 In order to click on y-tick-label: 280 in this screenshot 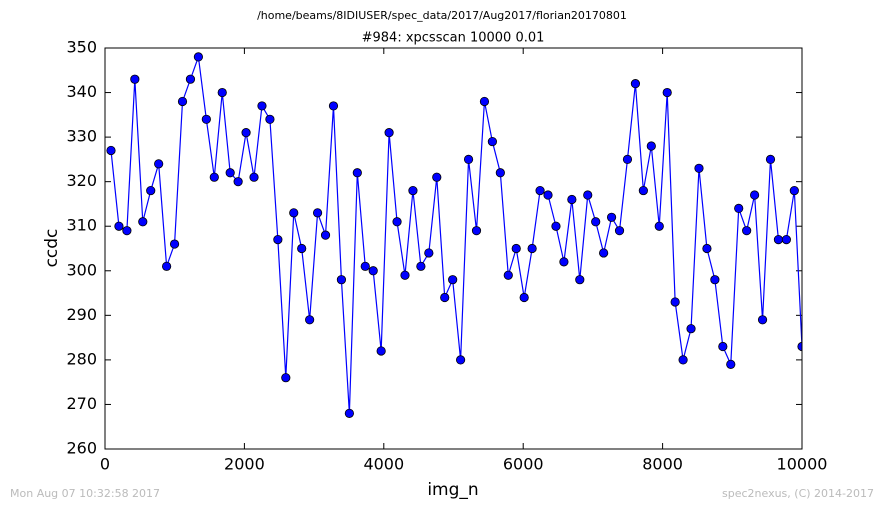, I will do `click(81, 358)`.